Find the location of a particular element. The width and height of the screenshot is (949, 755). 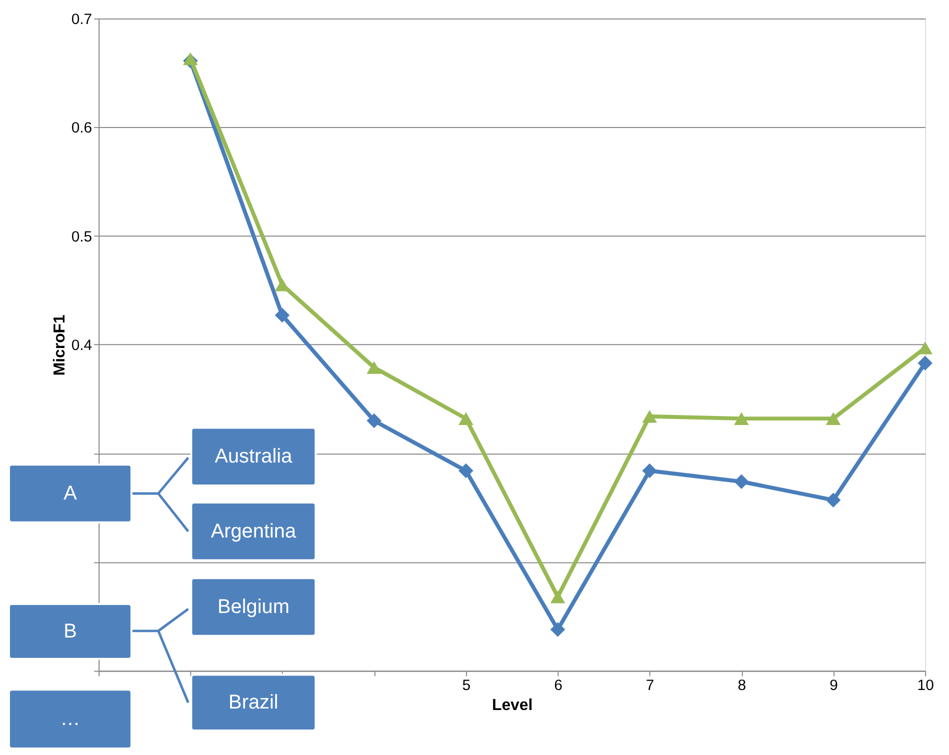

annotation: Argentina is located at coordinates (253, 531).